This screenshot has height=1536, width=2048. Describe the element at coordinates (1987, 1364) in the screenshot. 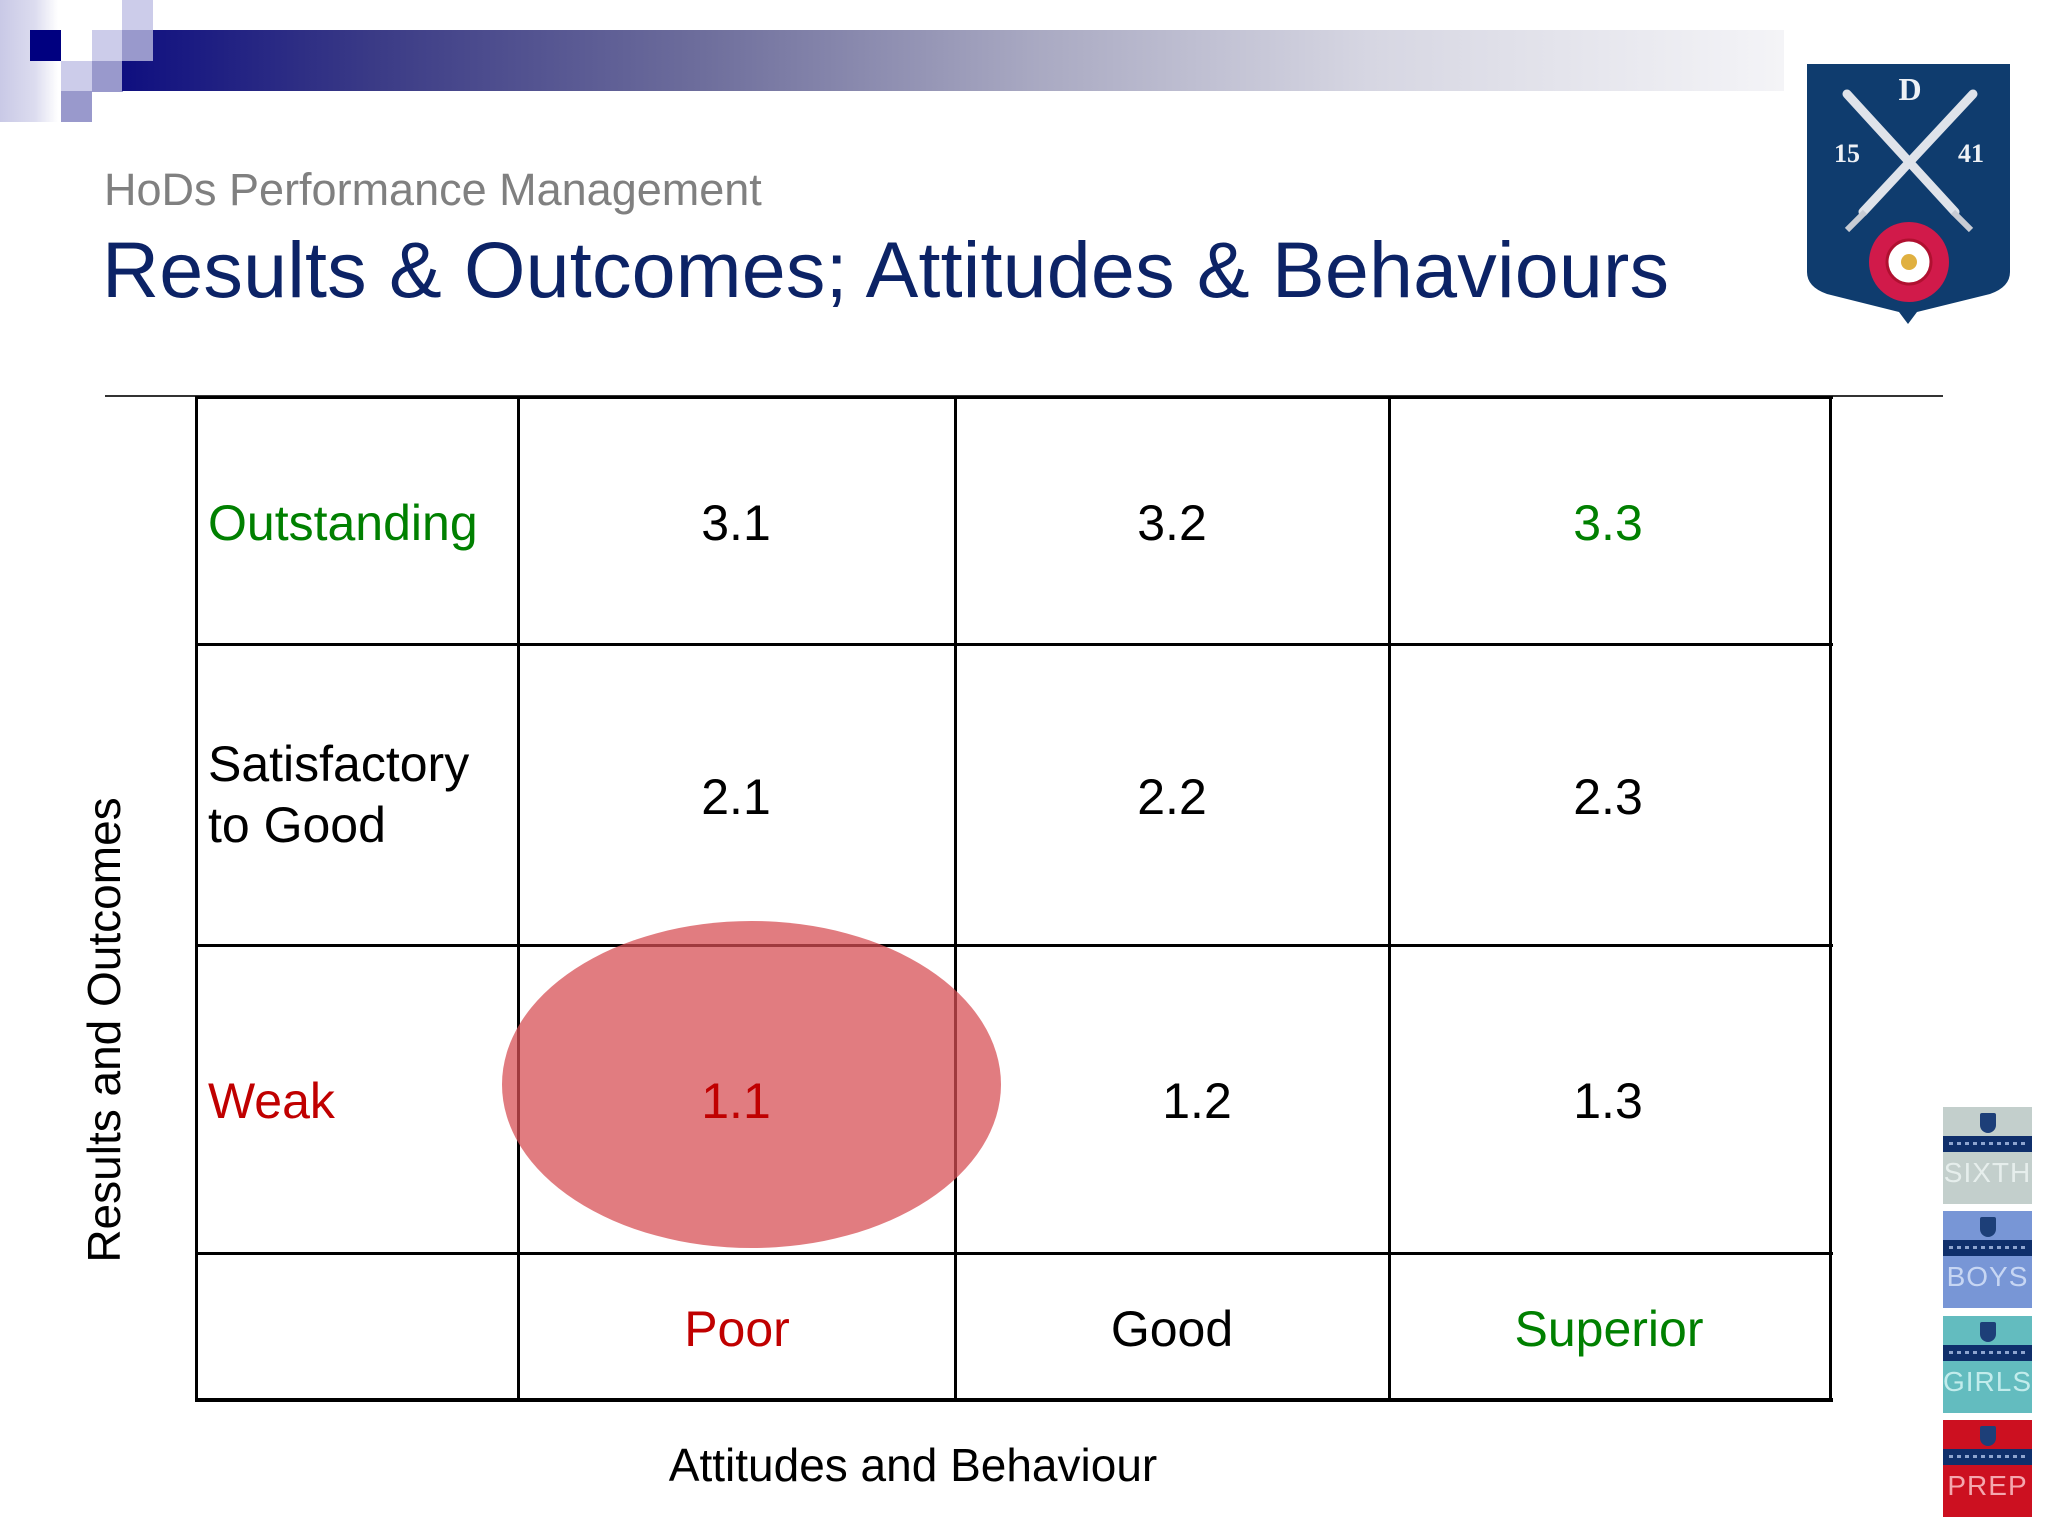

I see `badge-girls: GIRLS` at that location.